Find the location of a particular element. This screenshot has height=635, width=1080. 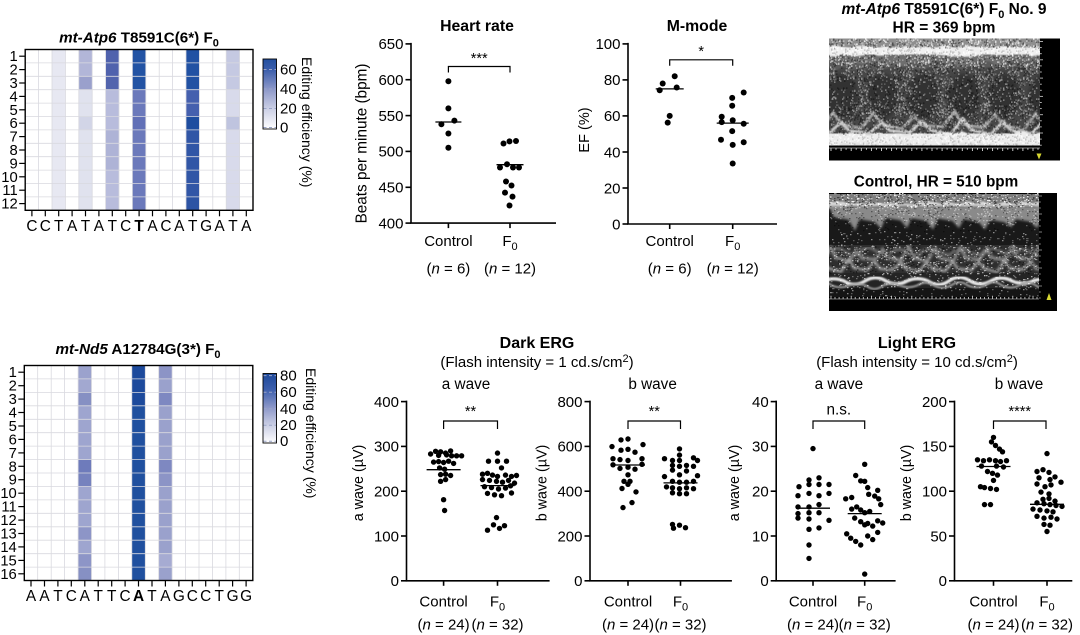

svg-text: 0.3 is located at coordinates (891, 157).